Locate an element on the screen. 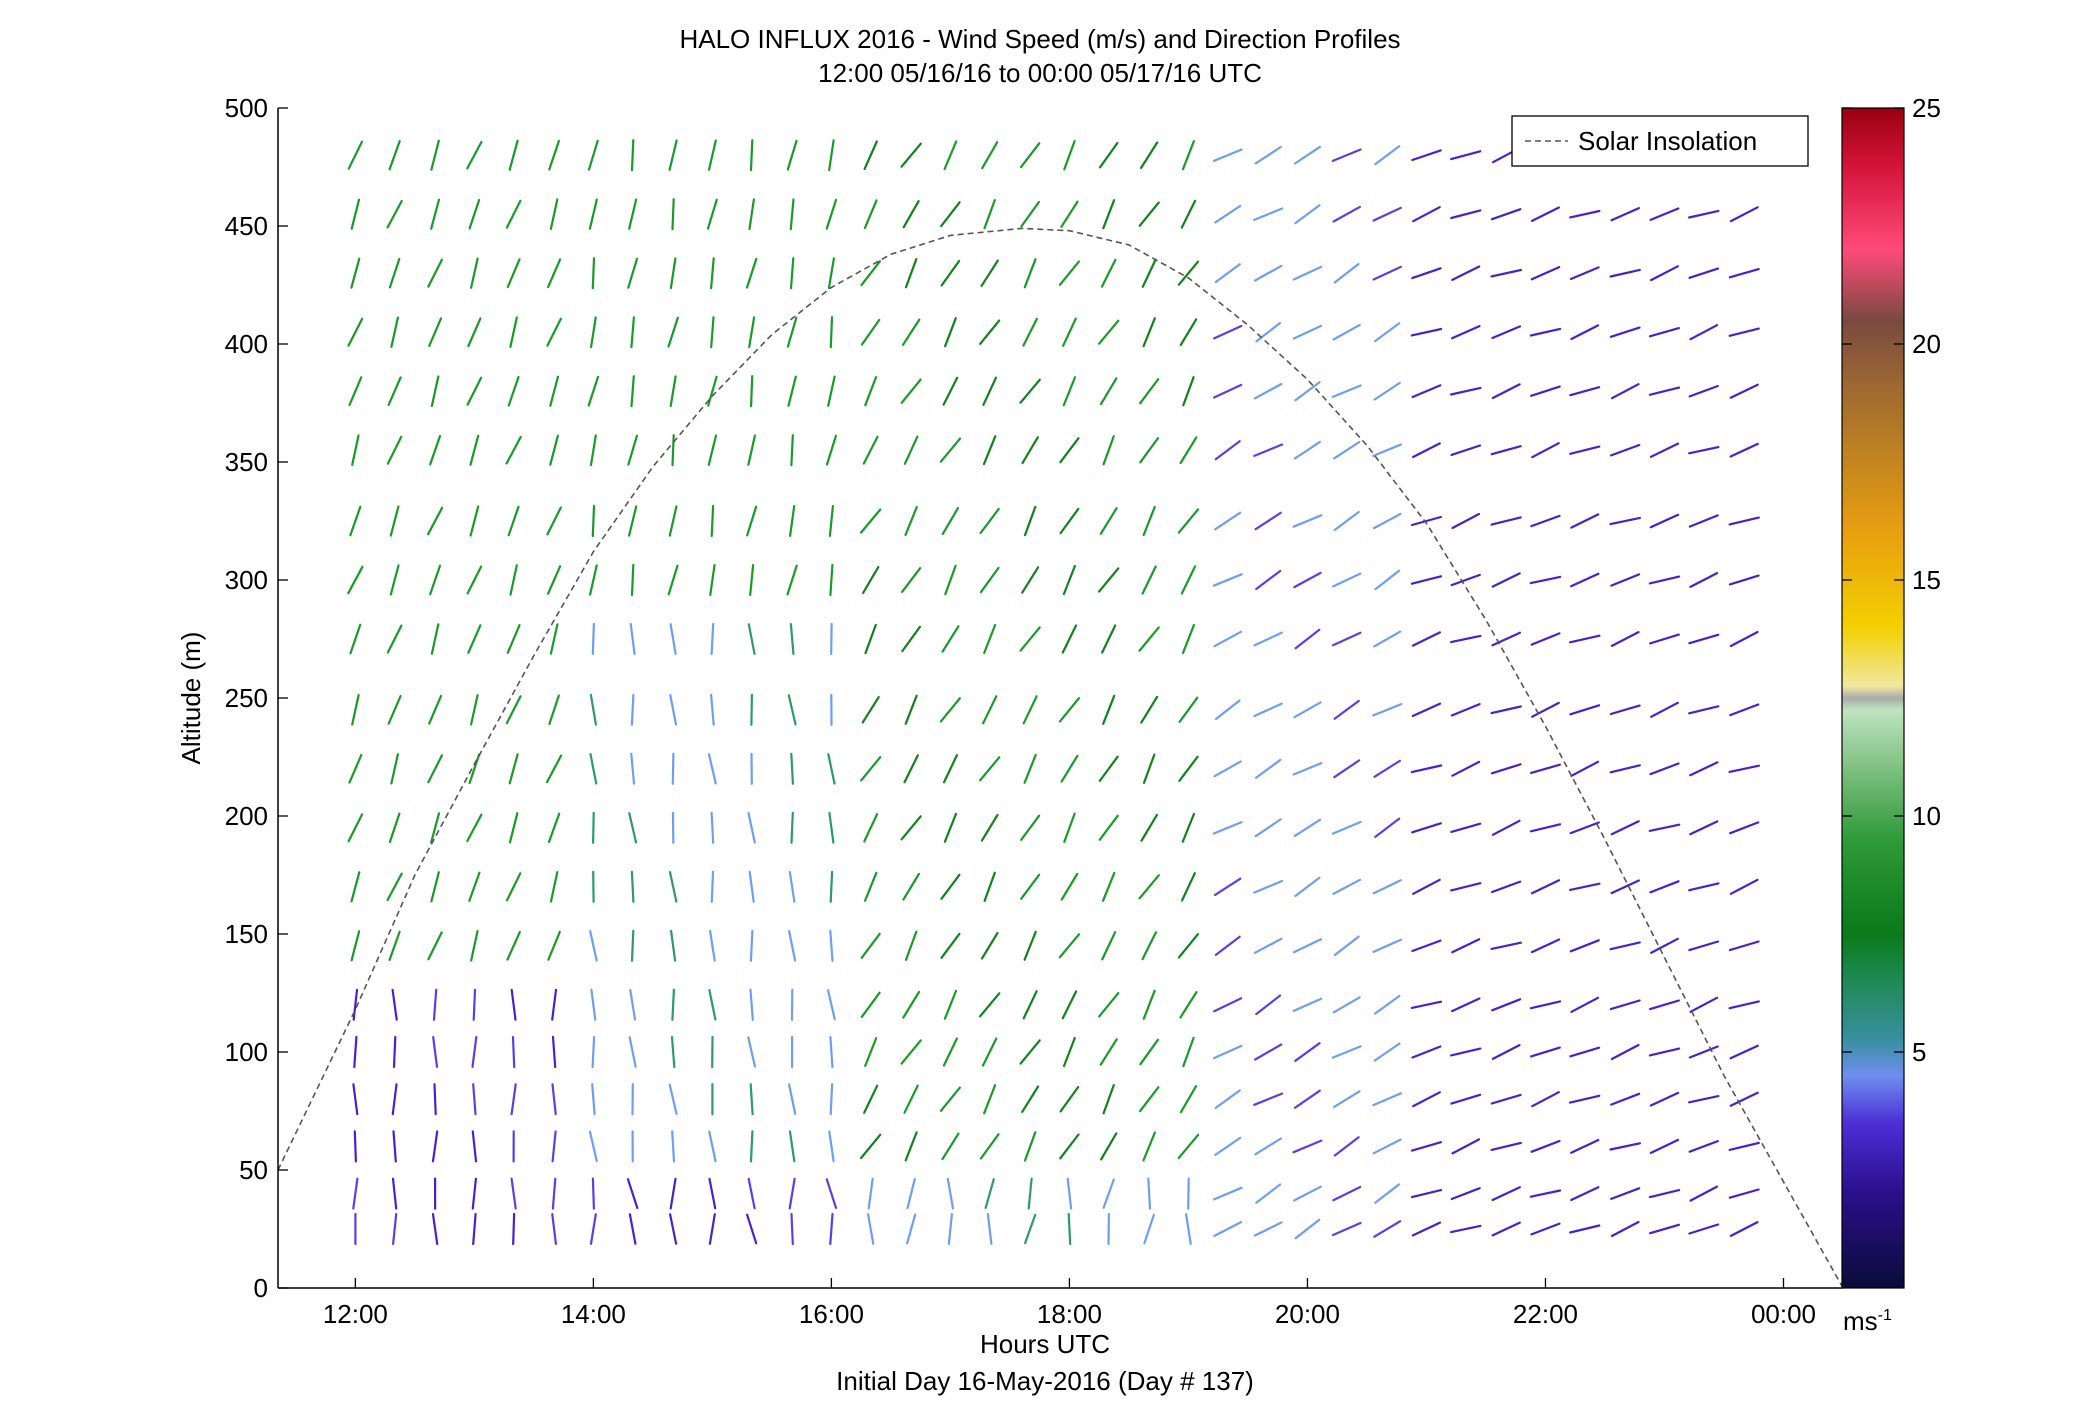  y-tick-label: 50 is located at coordinates (253, 1170).